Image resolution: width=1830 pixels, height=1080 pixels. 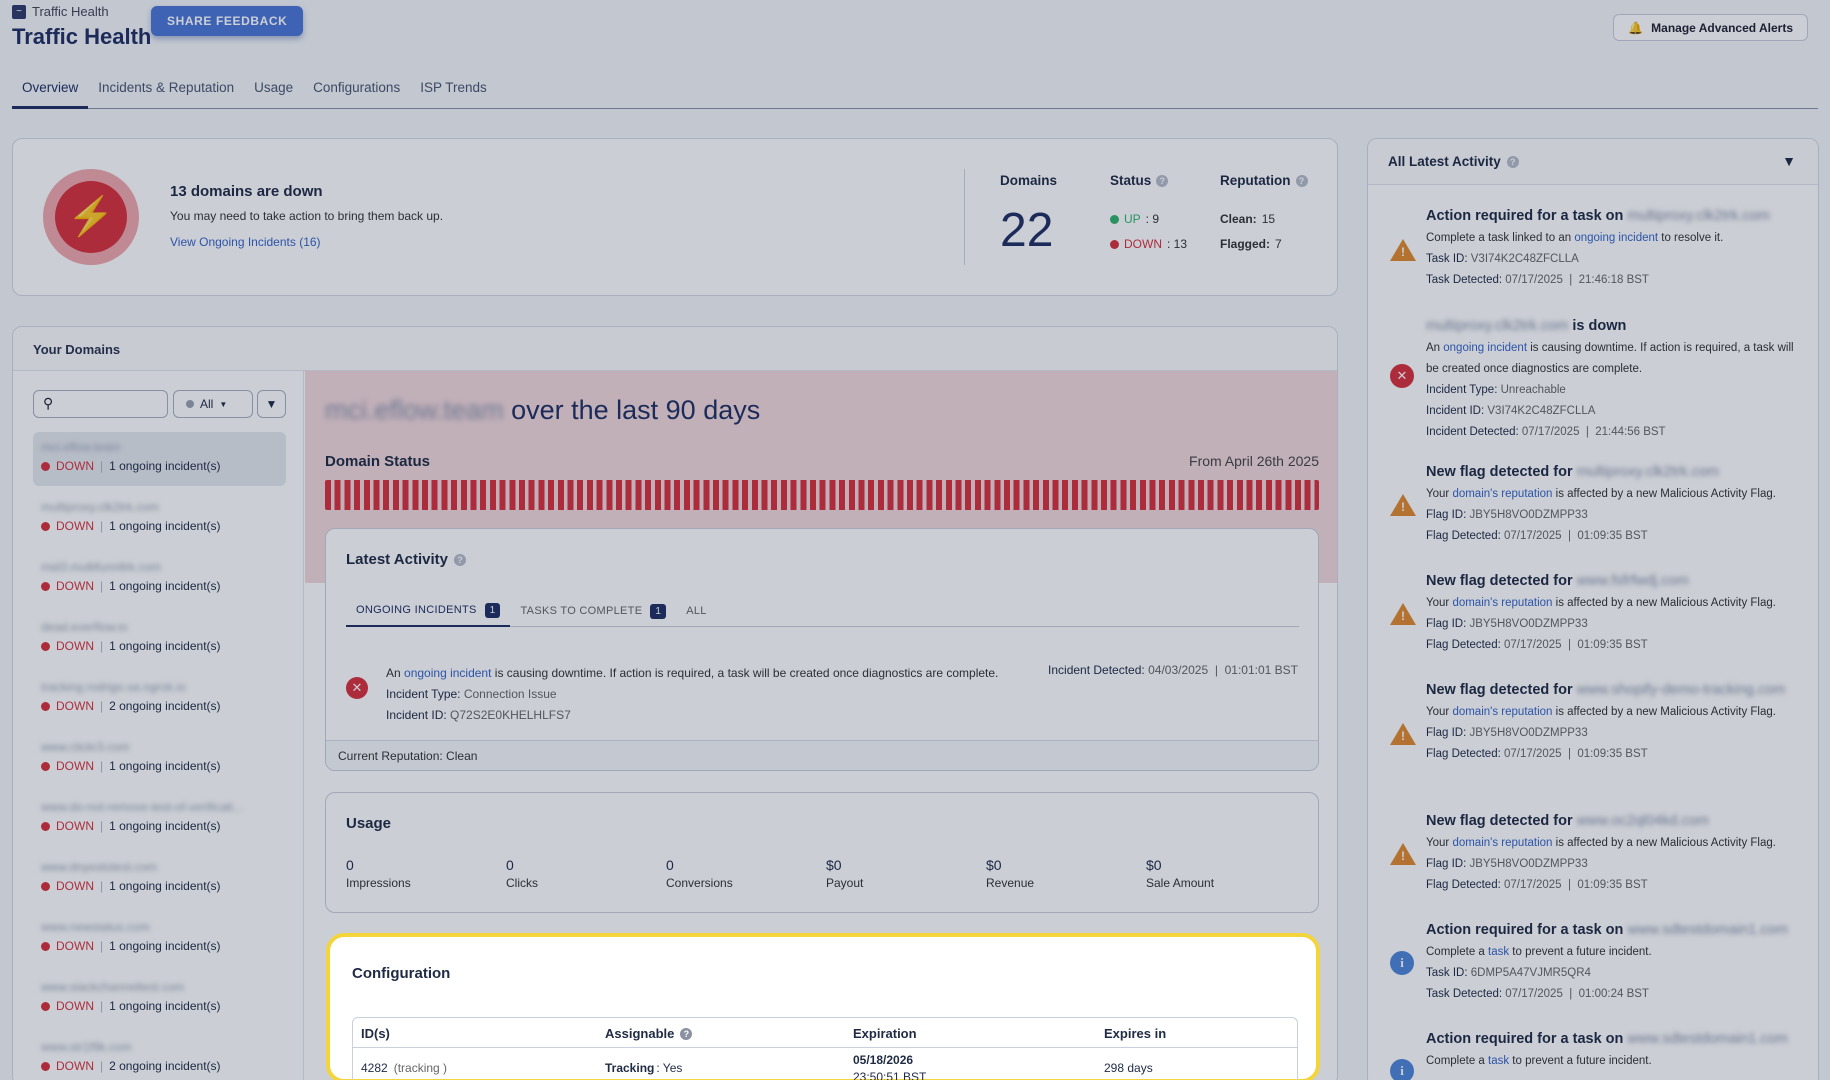 What do you see at coordinates (274, 87) in the screenshot?
I see `tab-usage: Usage` at bounding box center [274, 87].